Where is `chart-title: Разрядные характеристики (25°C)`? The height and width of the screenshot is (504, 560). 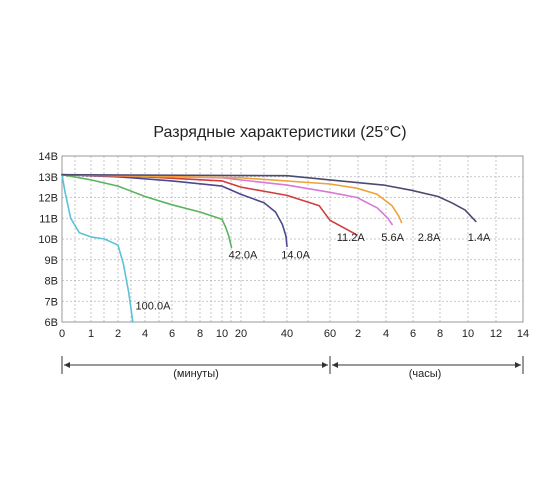
chart-title: Разрядные характеристики (25°C) is located at coordinates (279, 132).